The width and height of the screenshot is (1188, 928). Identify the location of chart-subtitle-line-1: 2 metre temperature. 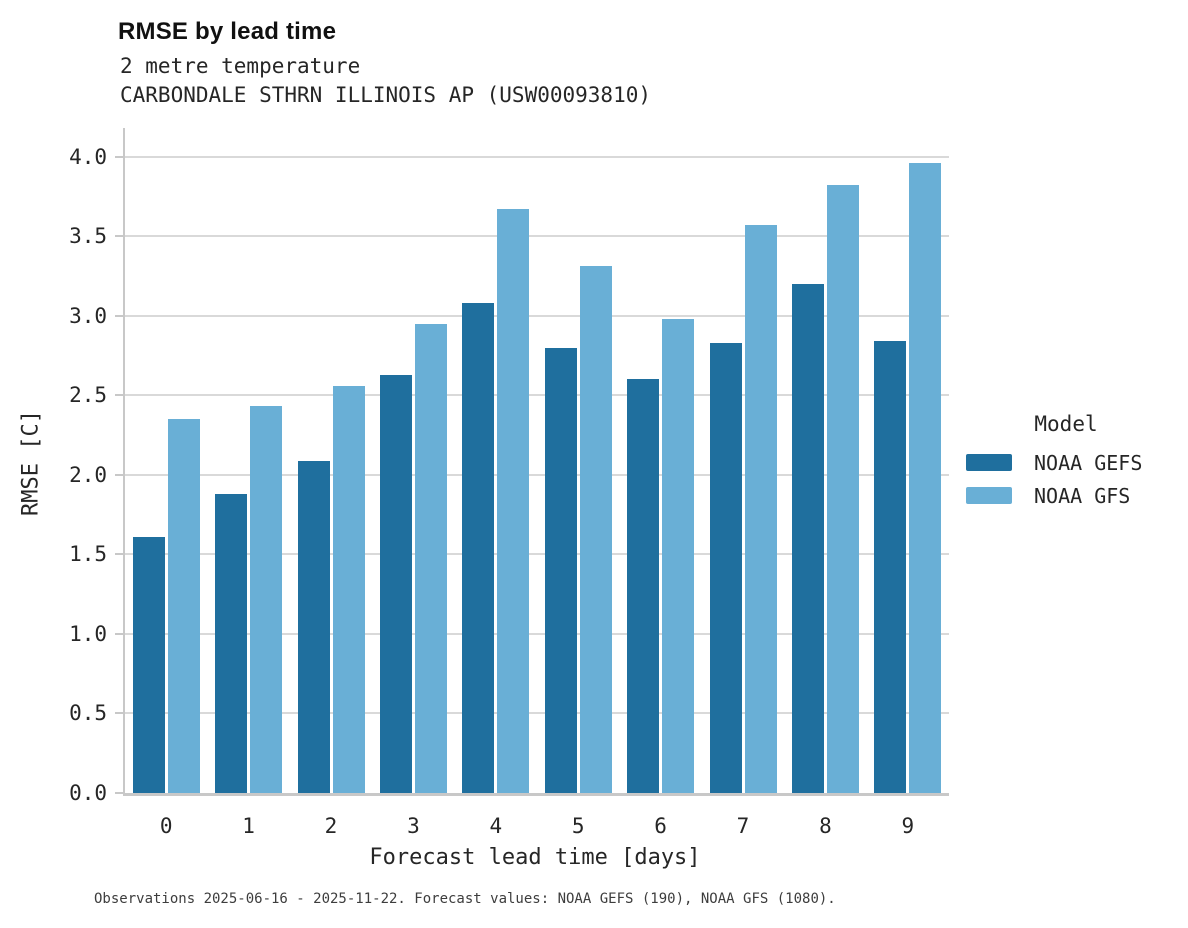
(240, 66).